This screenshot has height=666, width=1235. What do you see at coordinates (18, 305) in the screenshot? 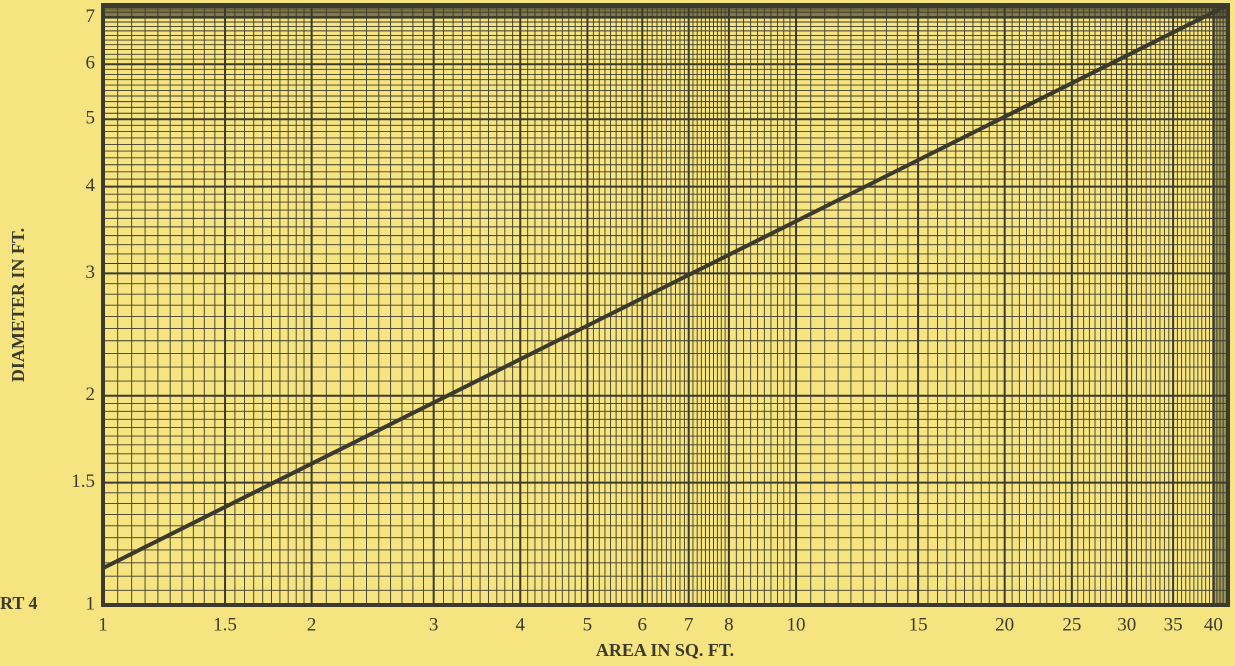
I see `y-axis-title: DIAMETER IN FT.` at bounding box center [18, 305].